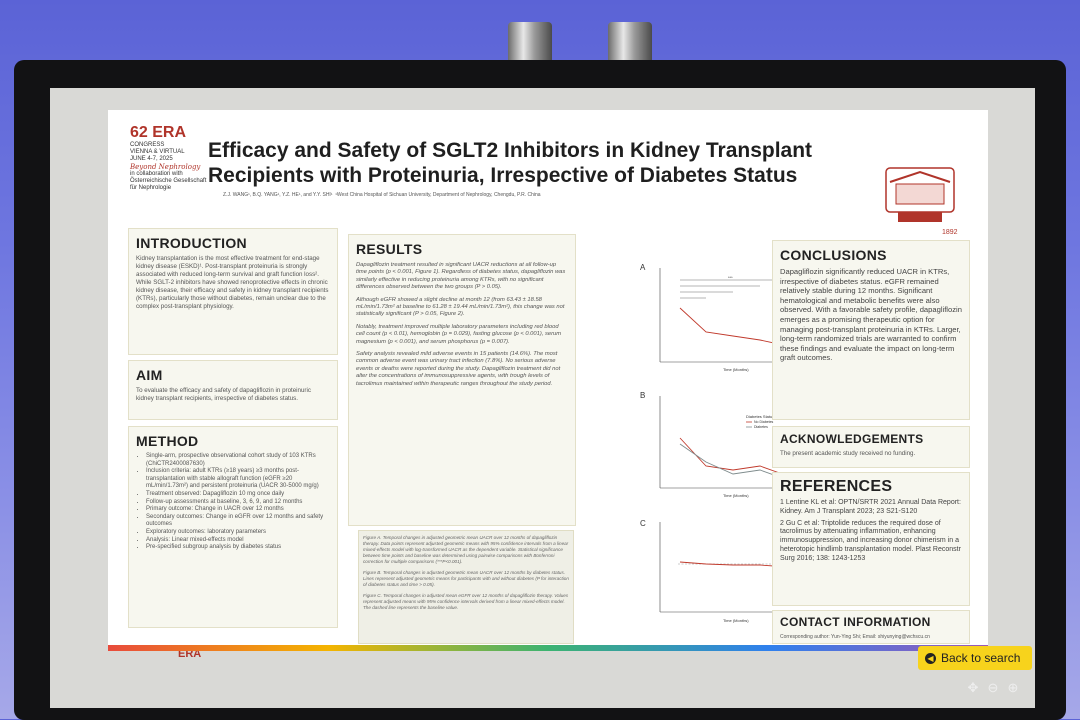 The height and width of the screenshot is (720, 1080). I want to click on zoom-in-icon: ⊕, so click(1013, 687).